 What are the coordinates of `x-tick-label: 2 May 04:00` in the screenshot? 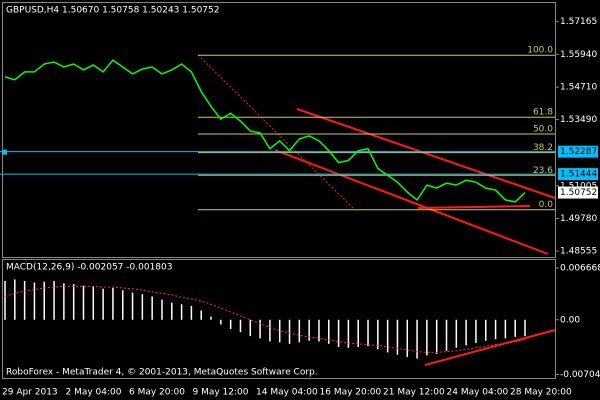 It's located at (94, 393).